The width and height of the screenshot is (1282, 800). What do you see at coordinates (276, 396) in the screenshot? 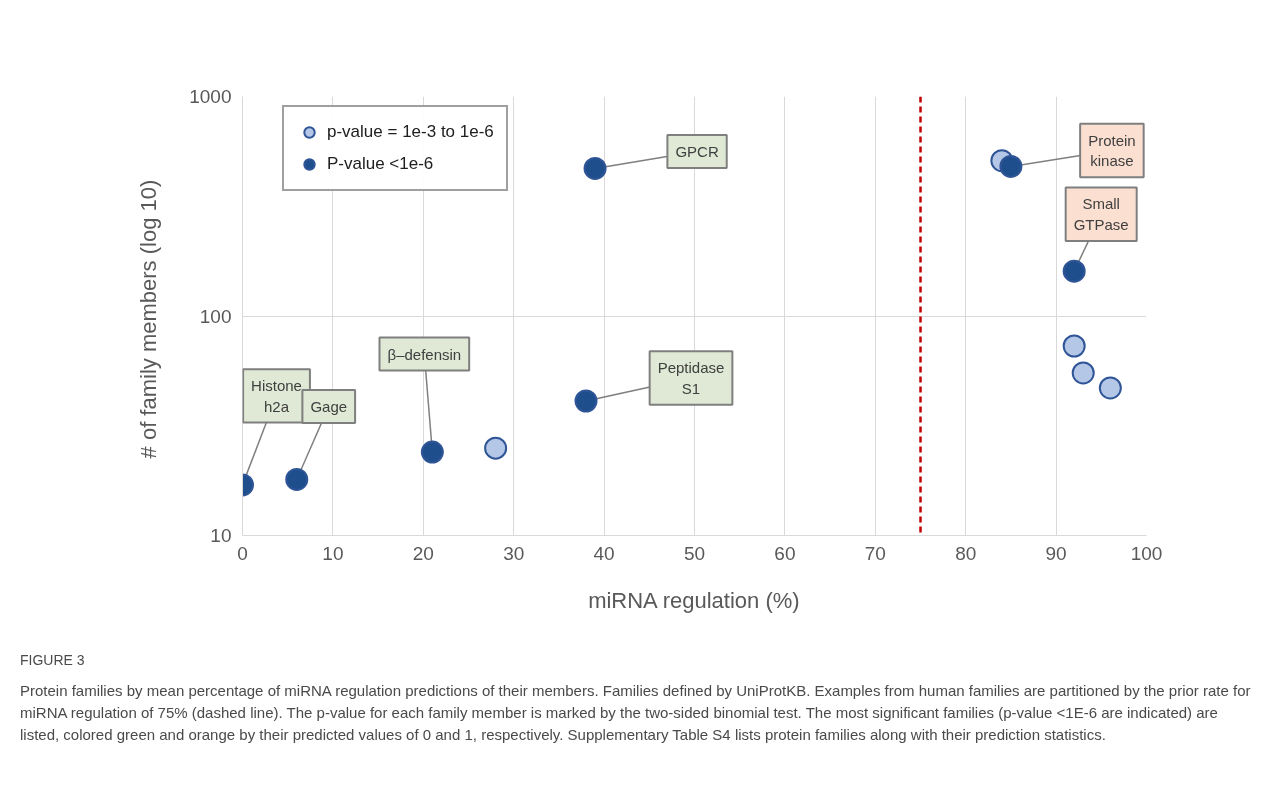
I see `annotation: Histone h2a` at bounding box center [276, 396].